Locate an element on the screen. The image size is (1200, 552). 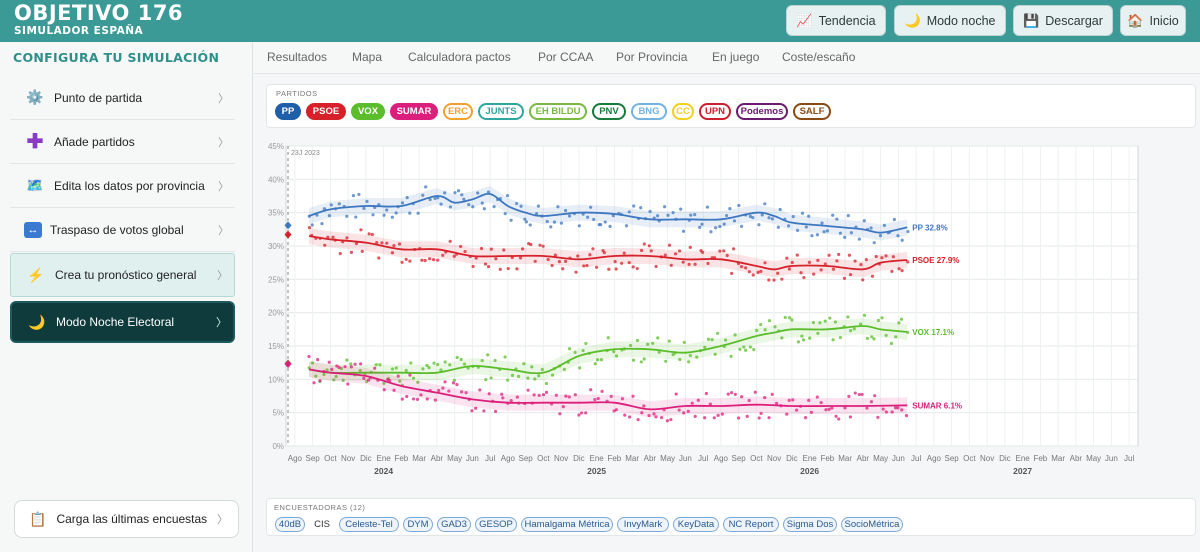
pollster-chip-cis: CIS is located at coordinates (322, 524).